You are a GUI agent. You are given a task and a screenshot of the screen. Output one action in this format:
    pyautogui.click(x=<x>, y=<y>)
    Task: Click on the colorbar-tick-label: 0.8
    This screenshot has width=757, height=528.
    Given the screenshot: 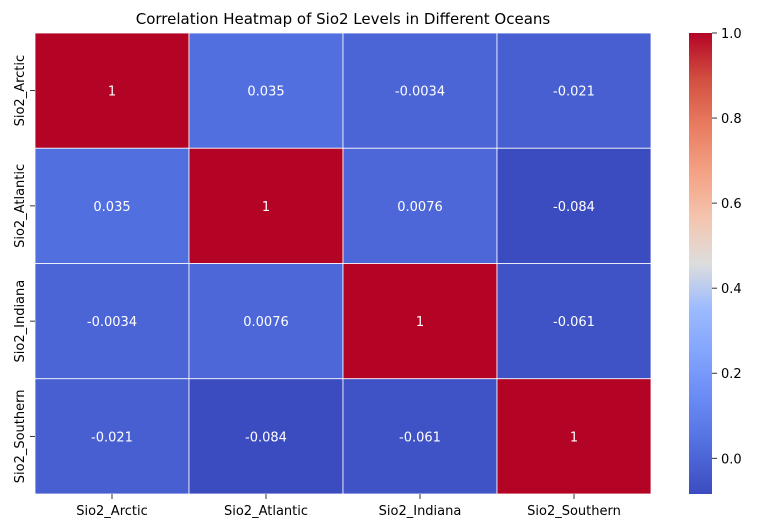 What is the action you would take?
    pyautogui.click(x=731, y=119)
    